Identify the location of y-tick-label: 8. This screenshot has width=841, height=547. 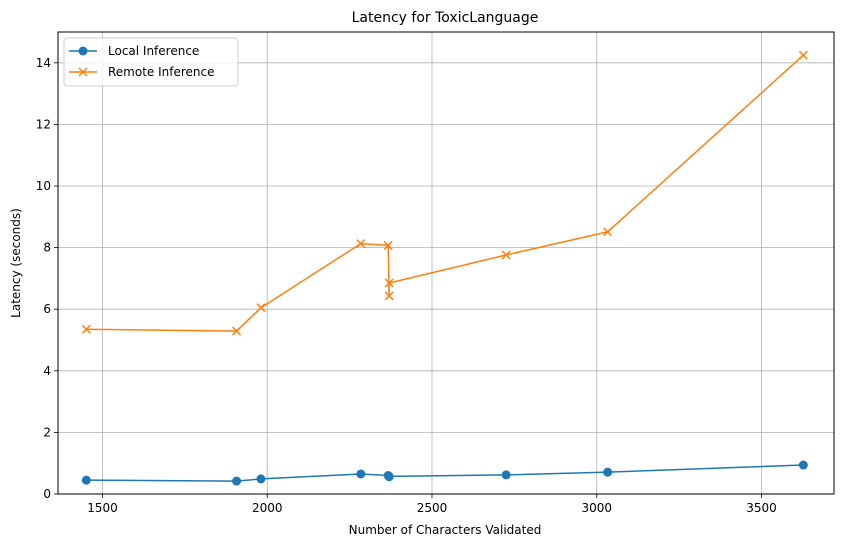
(47, 248).